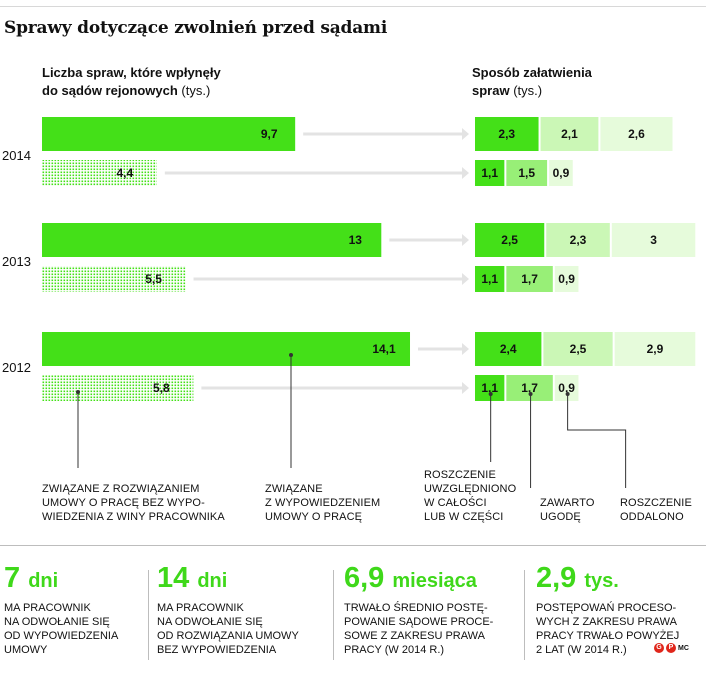 This screenshot has height=680, width=716. What do you see at coordinates (416, 608) in the screenshot?
I see `stat-desc-line: trwało średnio postę-` at bounding box center [416, 608].